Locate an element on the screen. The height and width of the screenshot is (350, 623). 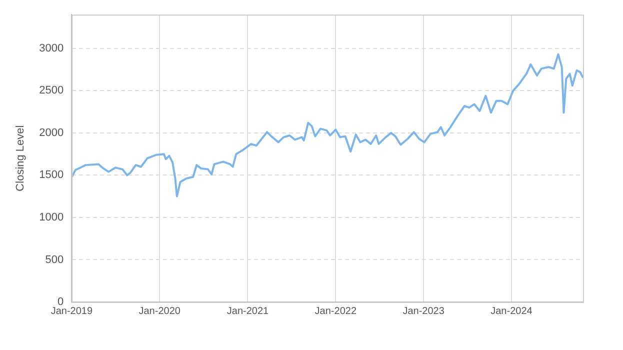
y-tick-label: 1000 is located at coordinates (51, 218).